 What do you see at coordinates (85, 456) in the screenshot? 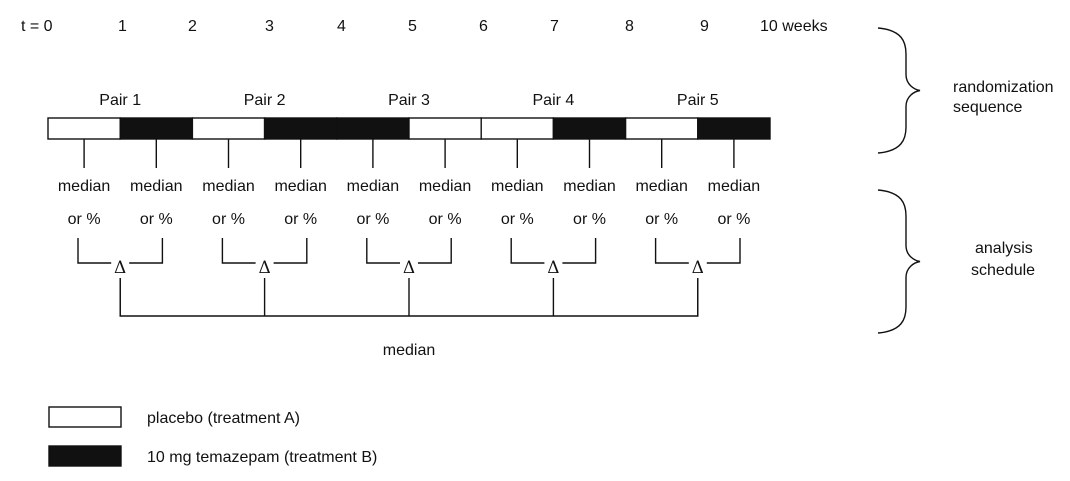
I see `legend-swatch-b` at bounding box center [85, 456].